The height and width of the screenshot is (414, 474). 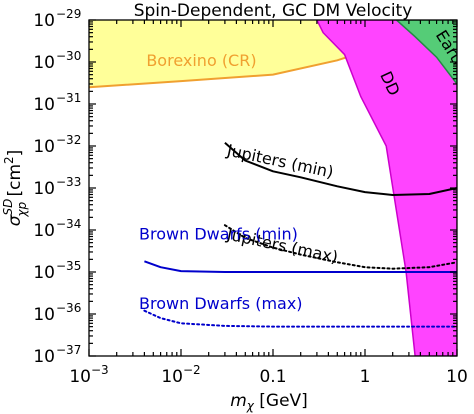 I want to click on y-tick-exponent: −35, so click(x=68, y=266).